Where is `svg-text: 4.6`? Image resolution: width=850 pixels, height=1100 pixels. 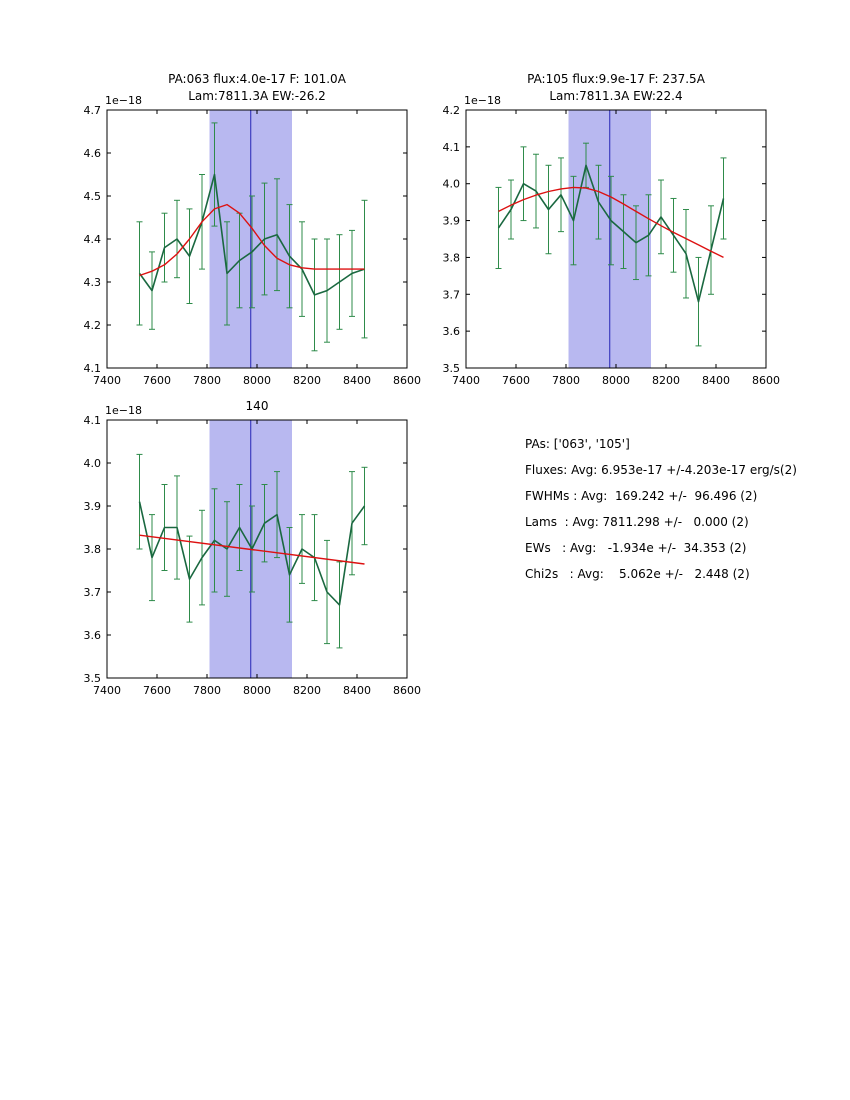
svg-text: 4.6 is located at coordinates (93, 153).